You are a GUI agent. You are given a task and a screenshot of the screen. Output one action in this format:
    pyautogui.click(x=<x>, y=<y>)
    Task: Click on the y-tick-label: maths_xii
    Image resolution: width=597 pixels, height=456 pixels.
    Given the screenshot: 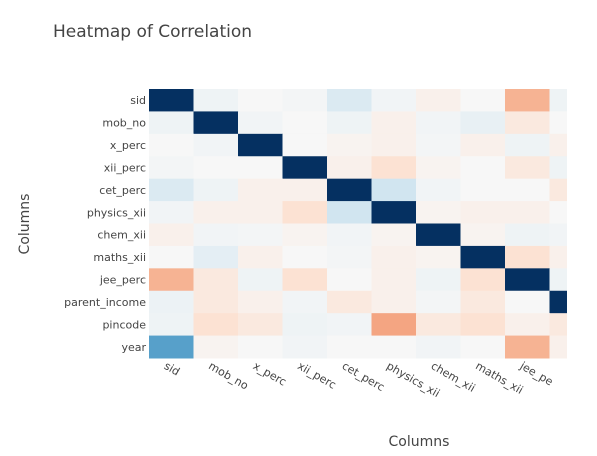 What is the action you would take?
    pyautogui.click(x=119, y=257)
    